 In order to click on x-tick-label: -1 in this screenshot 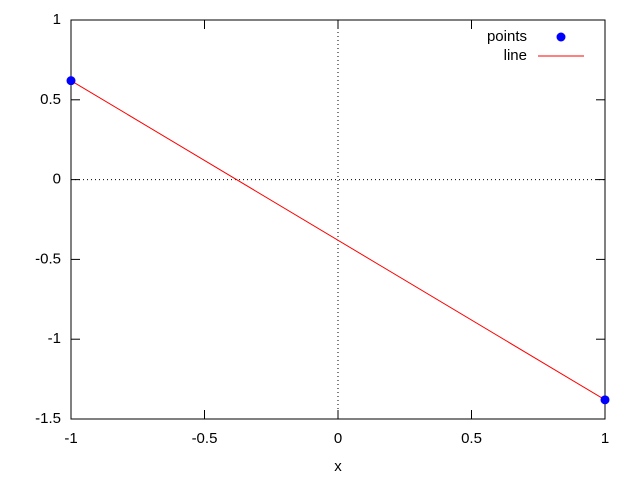, I will do `click(70, 438)`.